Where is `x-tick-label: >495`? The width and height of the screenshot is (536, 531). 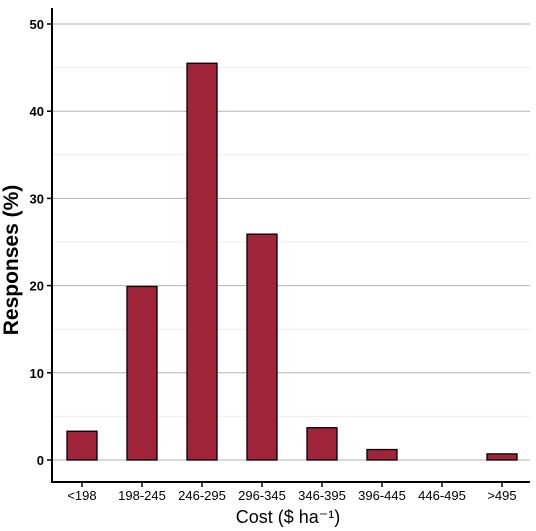
x-tick-label: >495 is located at coordinates (501, 495).